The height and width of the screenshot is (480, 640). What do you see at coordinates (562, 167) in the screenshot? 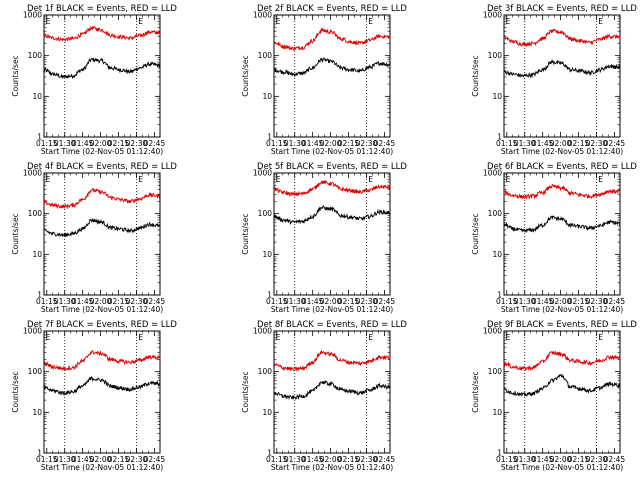
I see `panel-title: Det 6f BLACK = Events, RED = LLD` at bounding box center [562, 167].